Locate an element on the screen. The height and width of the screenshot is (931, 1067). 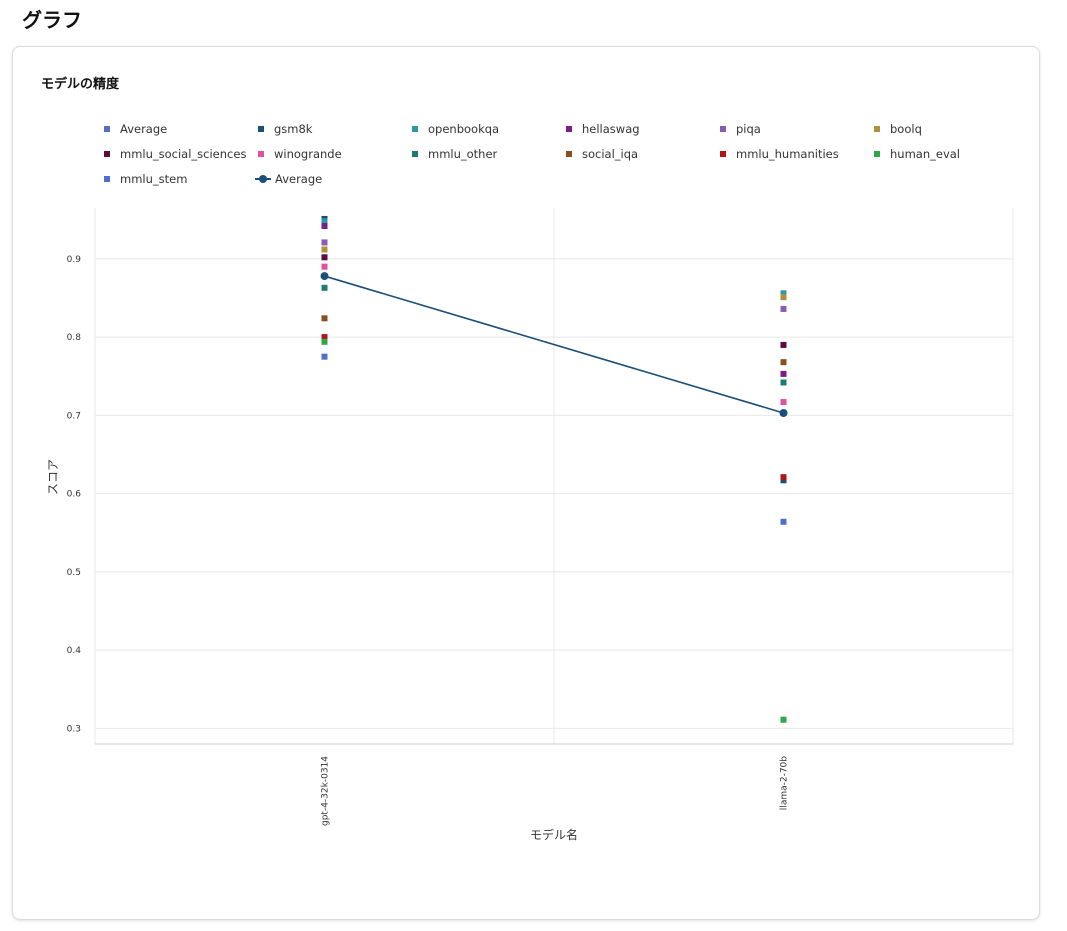
chart-title: モデルの精度 is located at coordinates (80, 84).